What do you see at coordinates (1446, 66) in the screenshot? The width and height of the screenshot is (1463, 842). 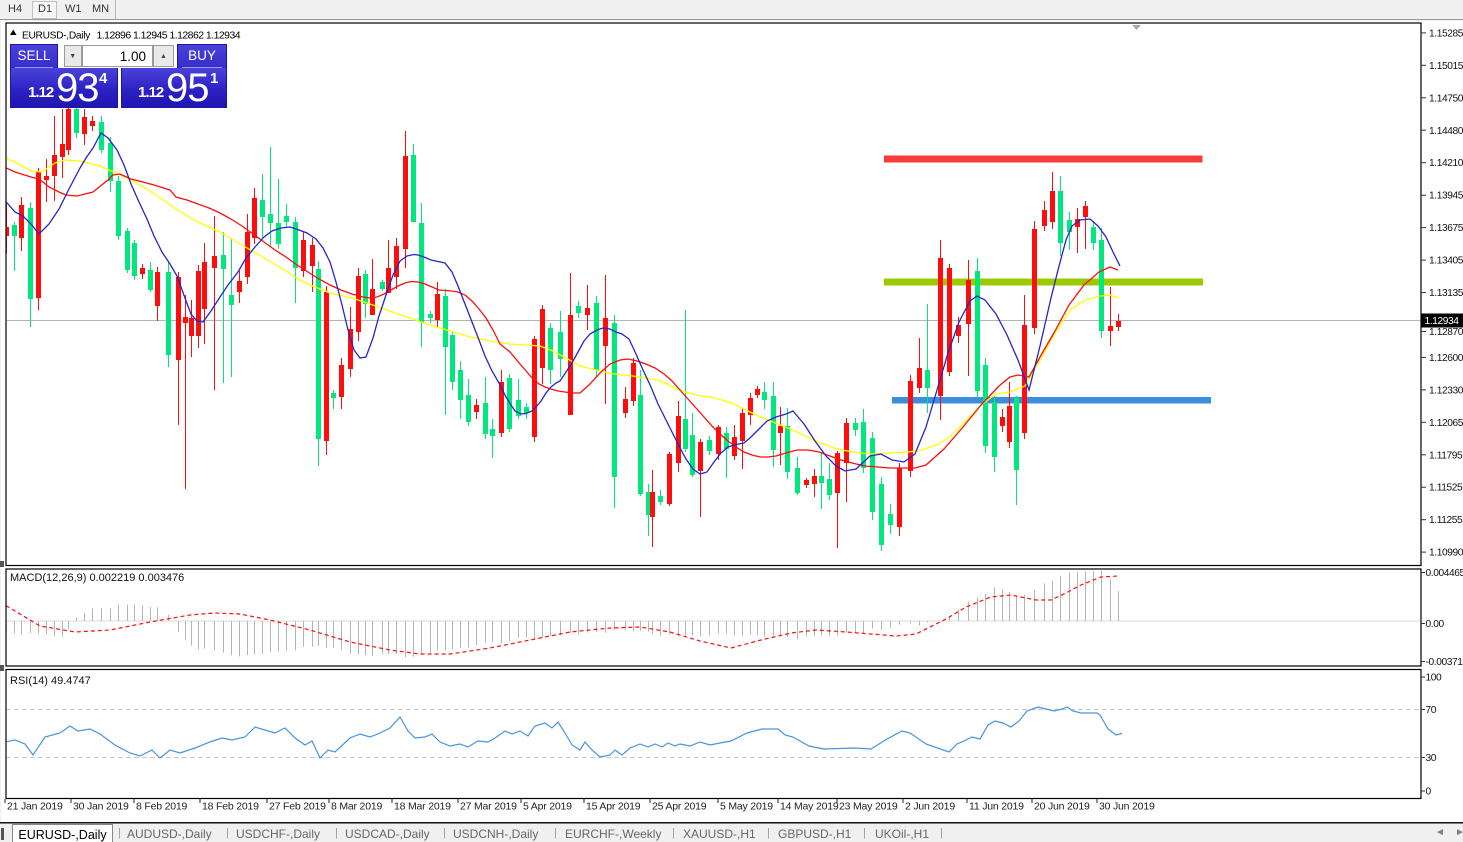 I see `svg-text: 1.15015` at bounding box center [1446, 66].